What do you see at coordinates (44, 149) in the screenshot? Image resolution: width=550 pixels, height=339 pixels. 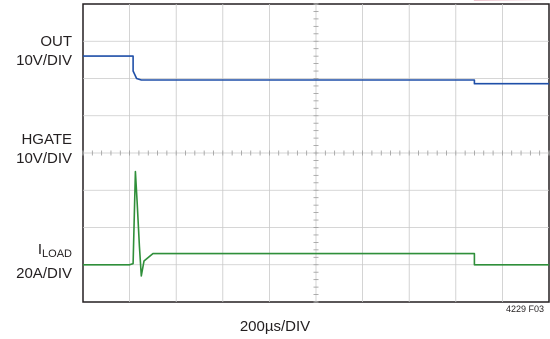 I see `hgate-channel-label: HGATE 10V/DIV` at bounding box center [44, 149].